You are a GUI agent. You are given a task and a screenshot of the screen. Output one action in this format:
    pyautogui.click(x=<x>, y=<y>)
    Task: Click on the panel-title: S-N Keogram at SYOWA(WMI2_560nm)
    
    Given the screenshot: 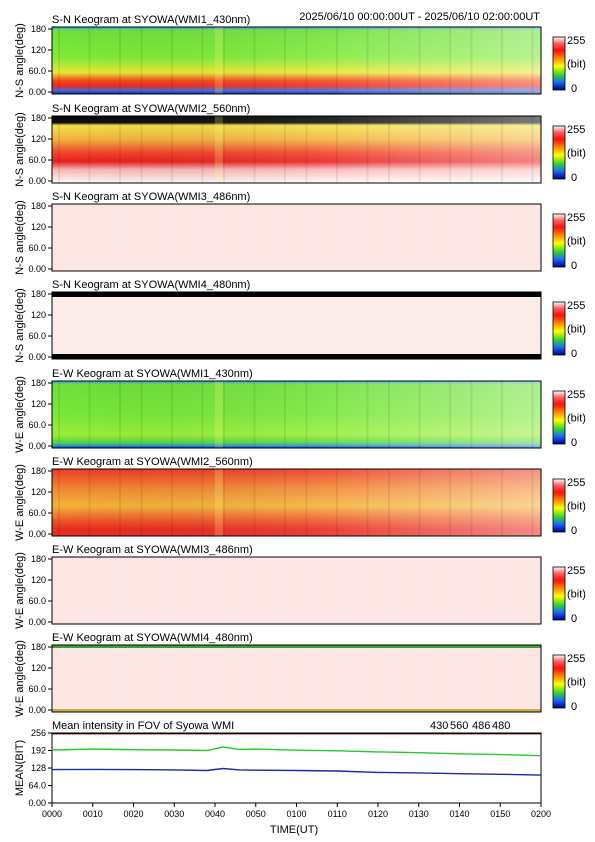 What is the action you would take?
    pyautogui.click(x=151, y=109)
    